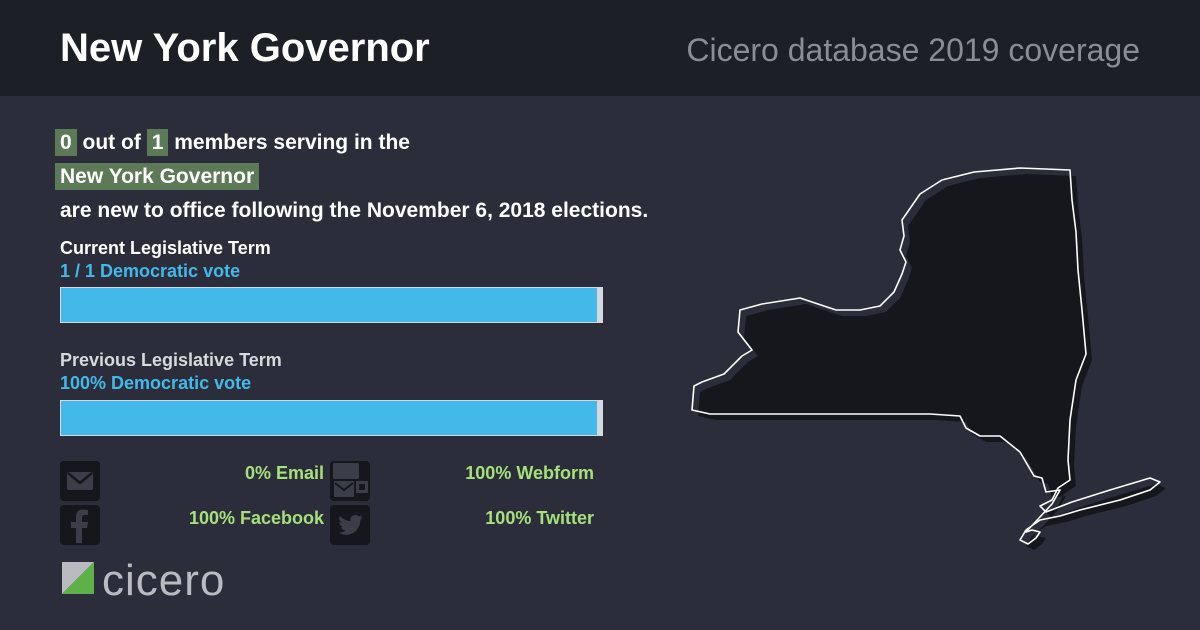  What do you see at coordinates (164, 580) in the screenshot?
I see `cicero-logo-text: cicero` at bounding box center [164, 580].